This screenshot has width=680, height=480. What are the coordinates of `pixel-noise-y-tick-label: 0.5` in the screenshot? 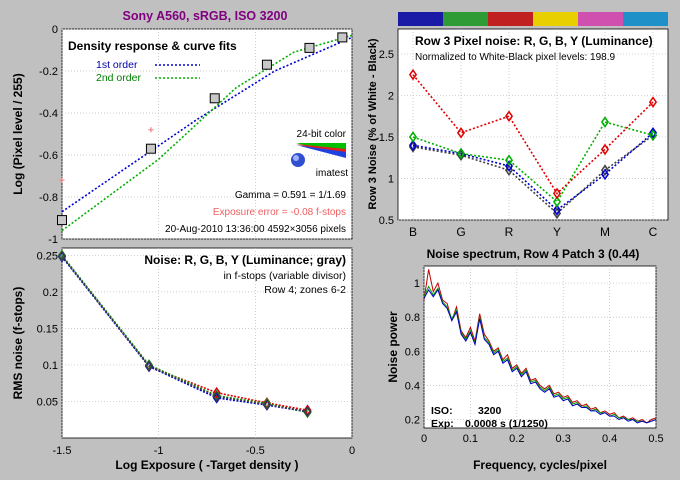 It's located at (386, 221).